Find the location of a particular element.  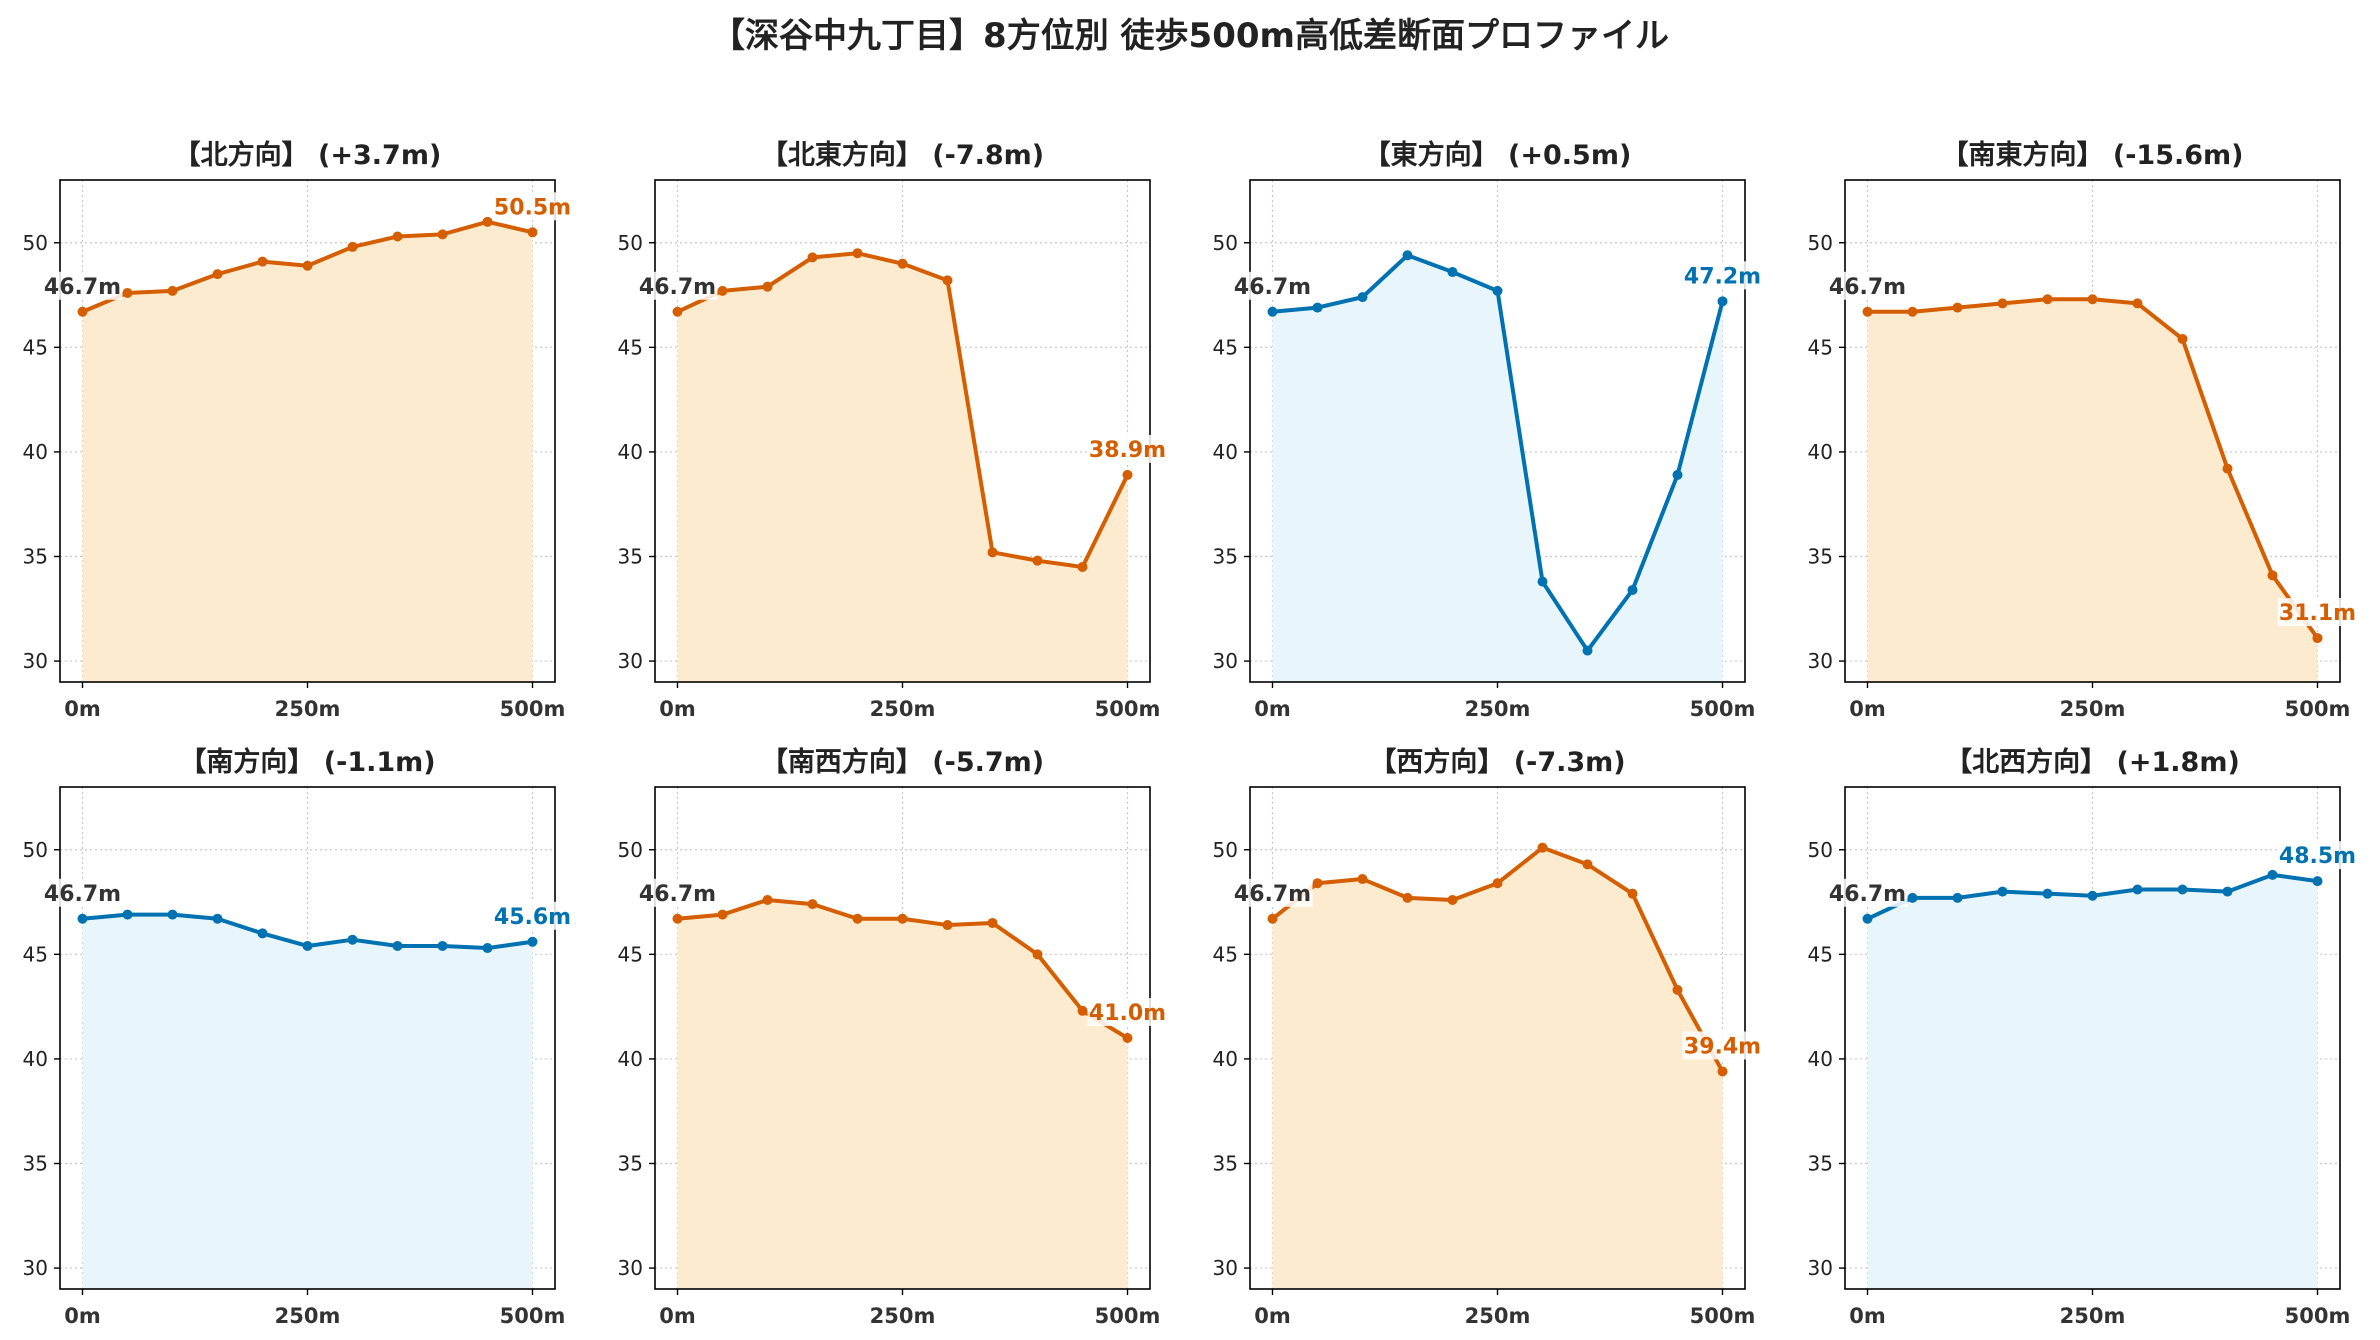

end-label: 38.9m is located at coordinates (1127, 450).